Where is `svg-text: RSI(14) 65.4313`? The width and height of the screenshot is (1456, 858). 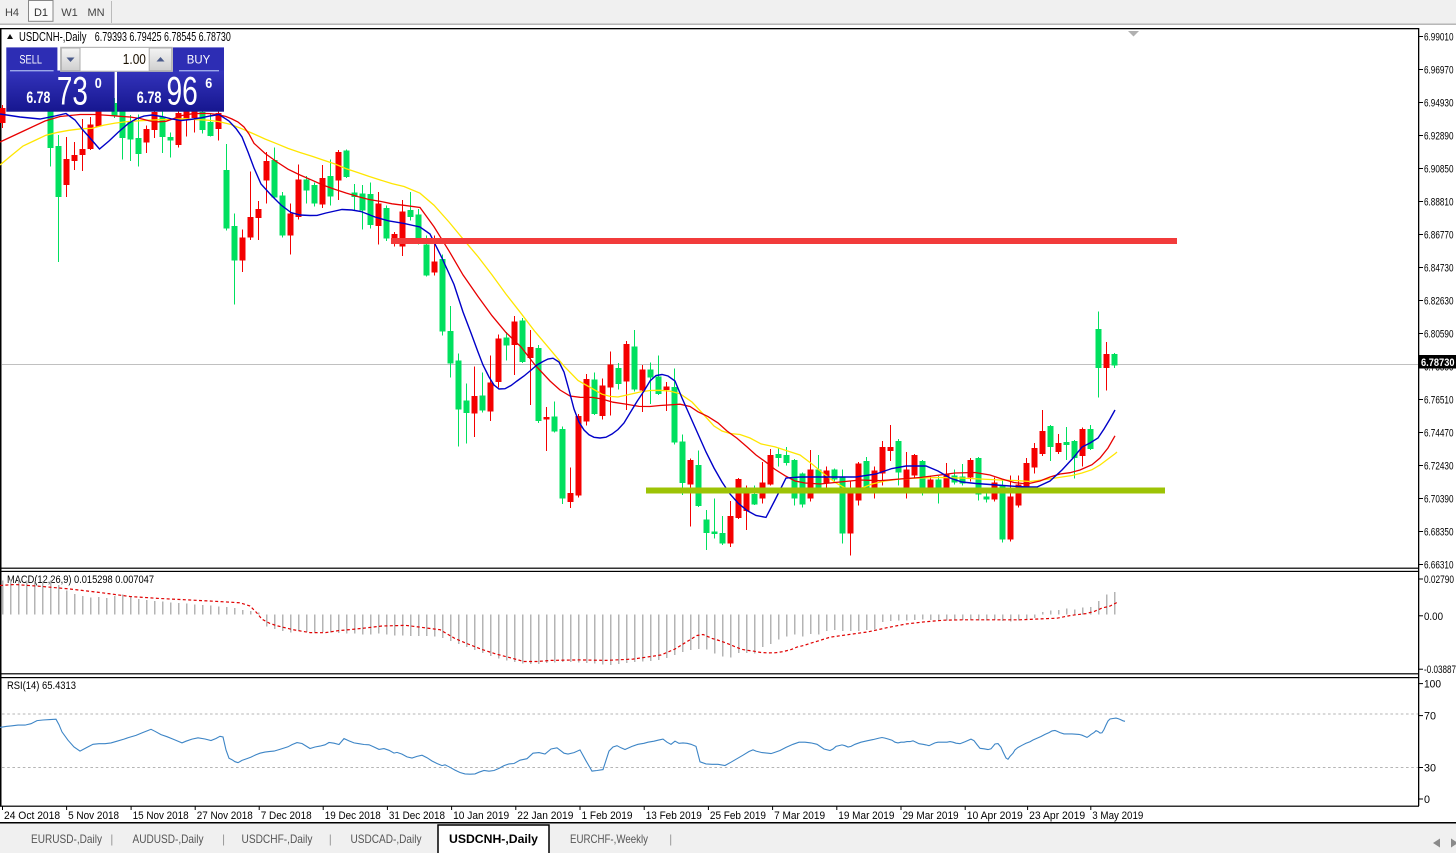
svg-text: RSI(14) 65.4313 is located at coordinates (41, 686).